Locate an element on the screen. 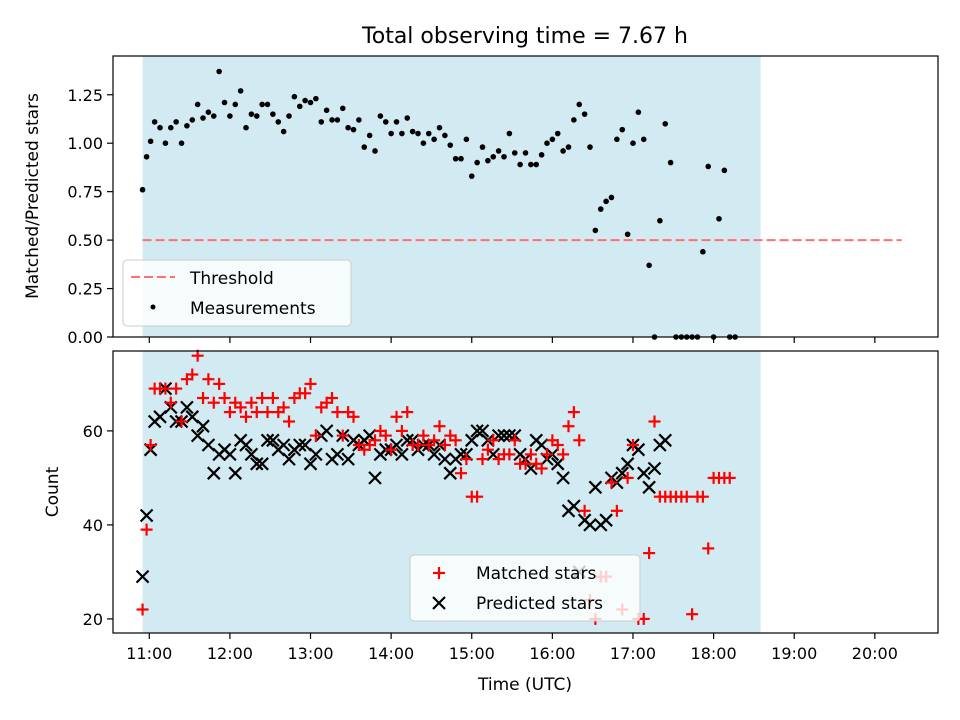 The width and height of the screenshot is (960, 720). x-tick-label: 14:00 is located at coordinates (391, 653).